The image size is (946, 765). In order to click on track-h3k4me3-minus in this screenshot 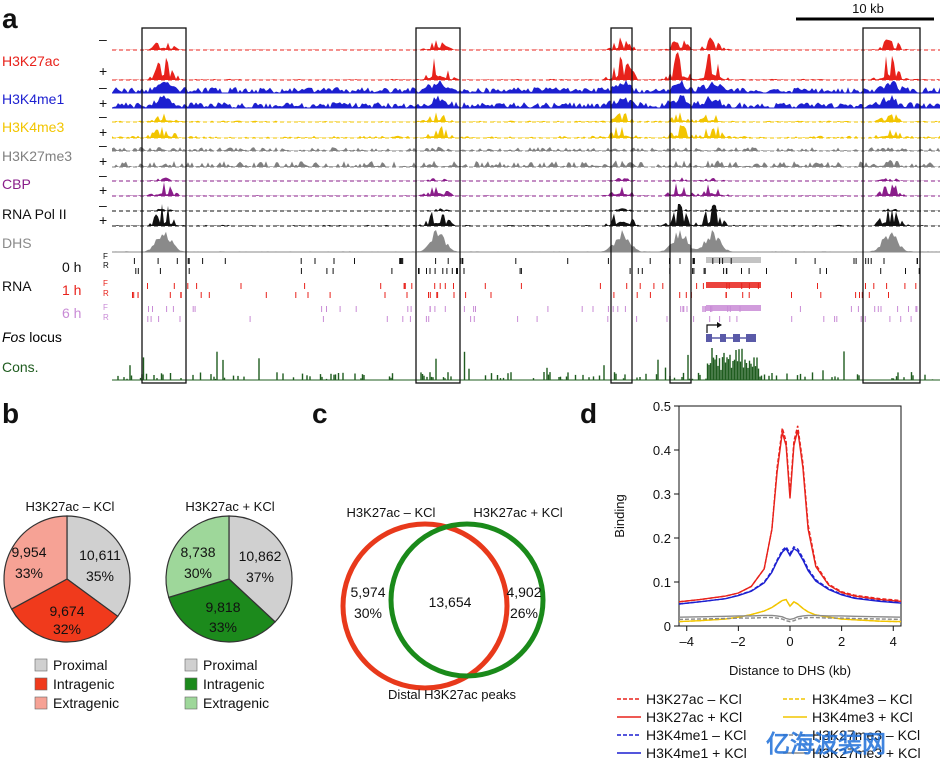, I will do `click(526, 117)`.